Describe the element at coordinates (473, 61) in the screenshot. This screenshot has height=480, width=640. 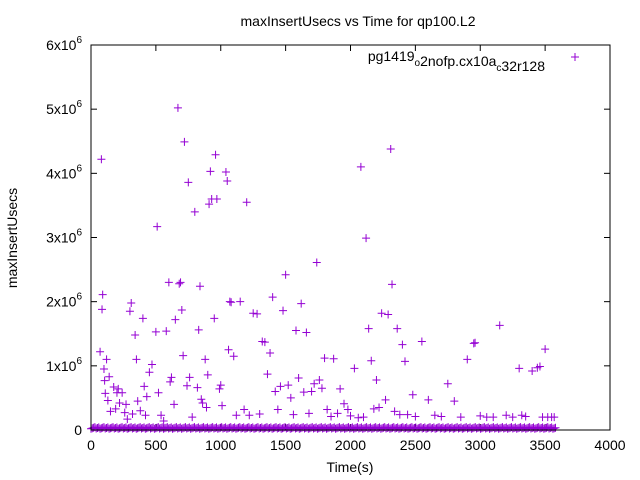
I see `legend: pg1419o2nofp.cx10ac32r128` at that location.